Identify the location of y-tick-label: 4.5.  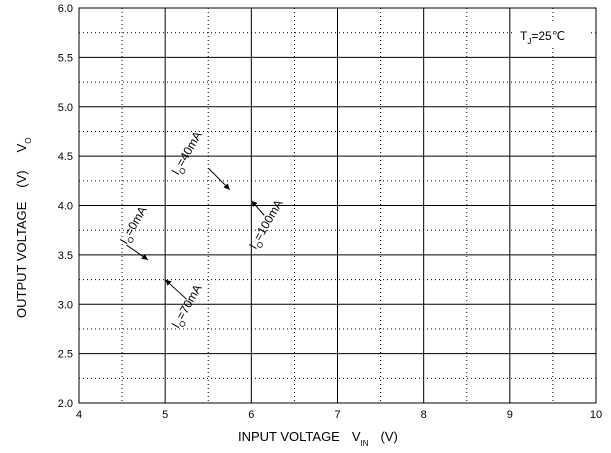
(65, 157).